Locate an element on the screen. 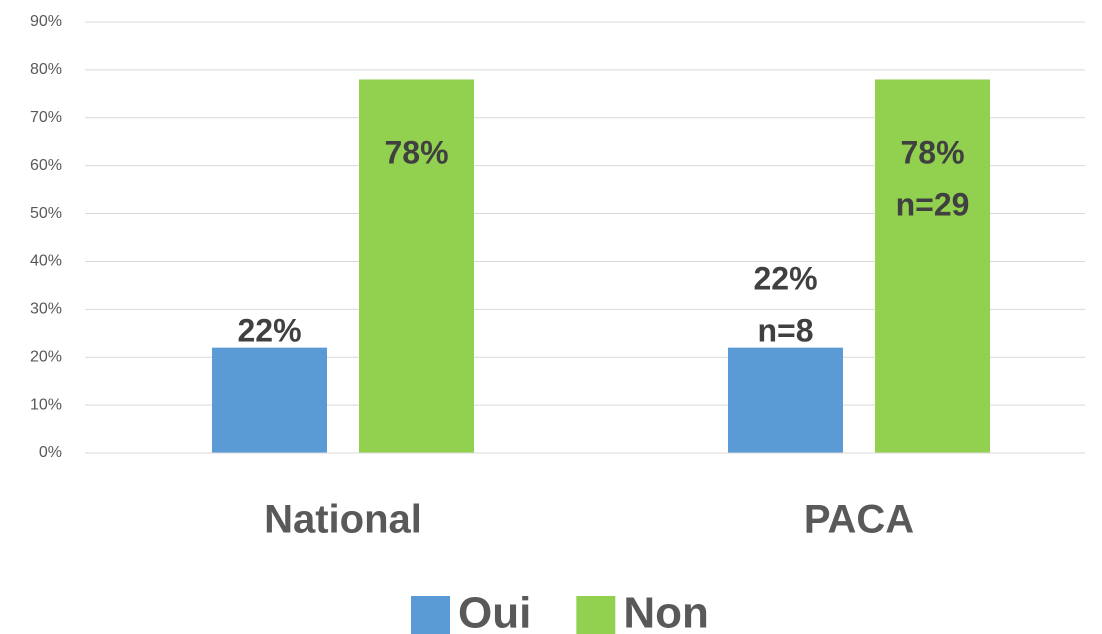  legend-label: Oui is located at coordinates (494, 611).